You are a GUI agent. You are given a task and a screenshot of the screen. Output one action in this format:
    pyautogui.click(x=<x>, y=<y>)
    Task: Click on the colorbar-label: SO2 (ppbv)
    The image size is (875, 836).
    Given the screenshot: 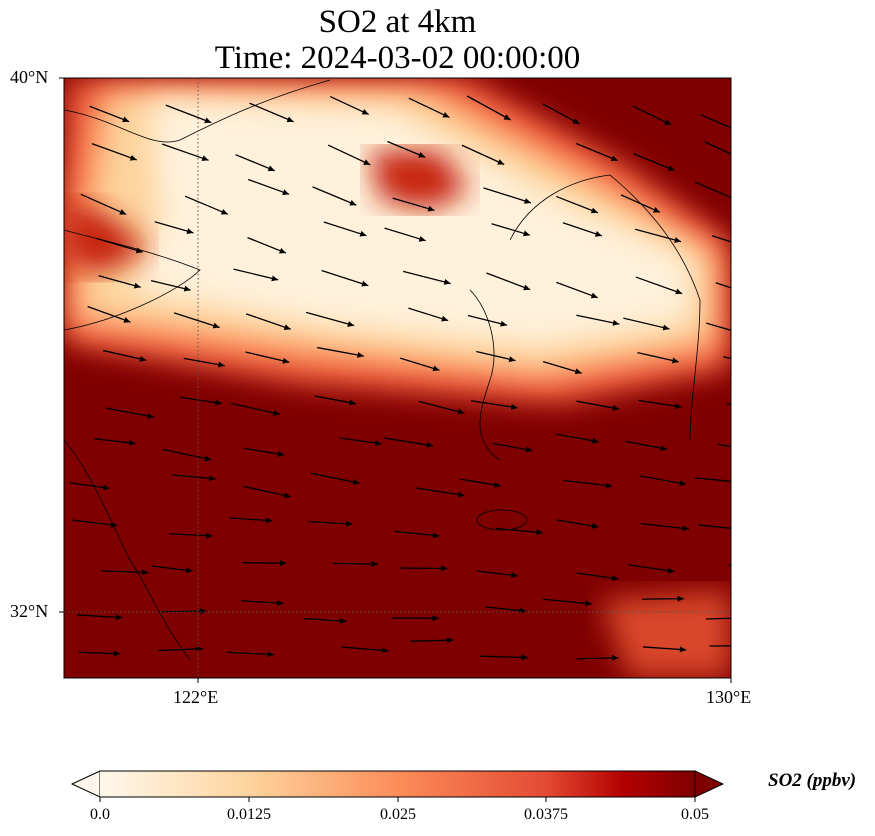 What is the action you would take?
    pyautogui.click(x=812, y=780)
    